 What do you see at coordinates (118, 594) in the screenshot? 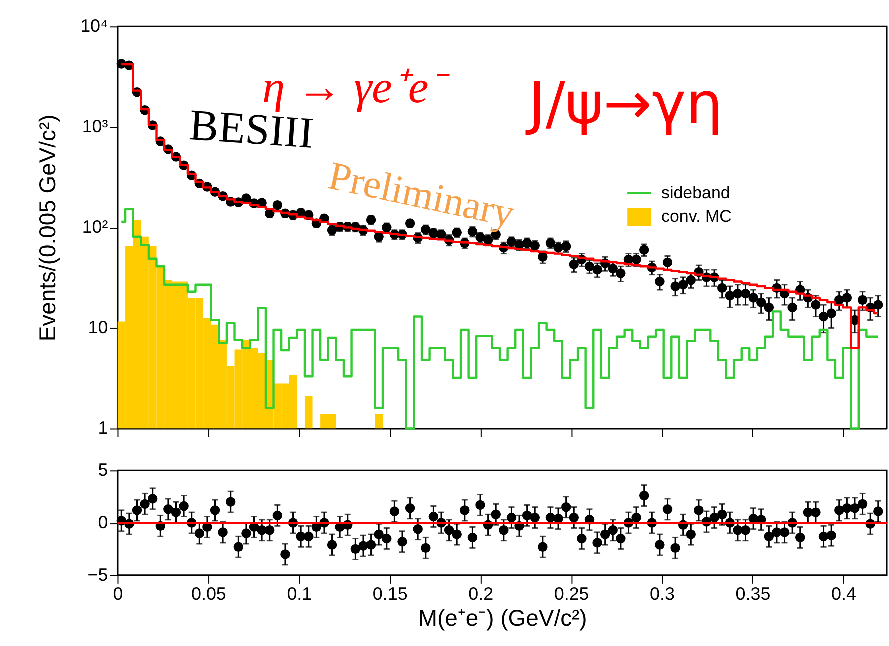
I see `x-tick-label: 0` at bounding box center [118, 594].